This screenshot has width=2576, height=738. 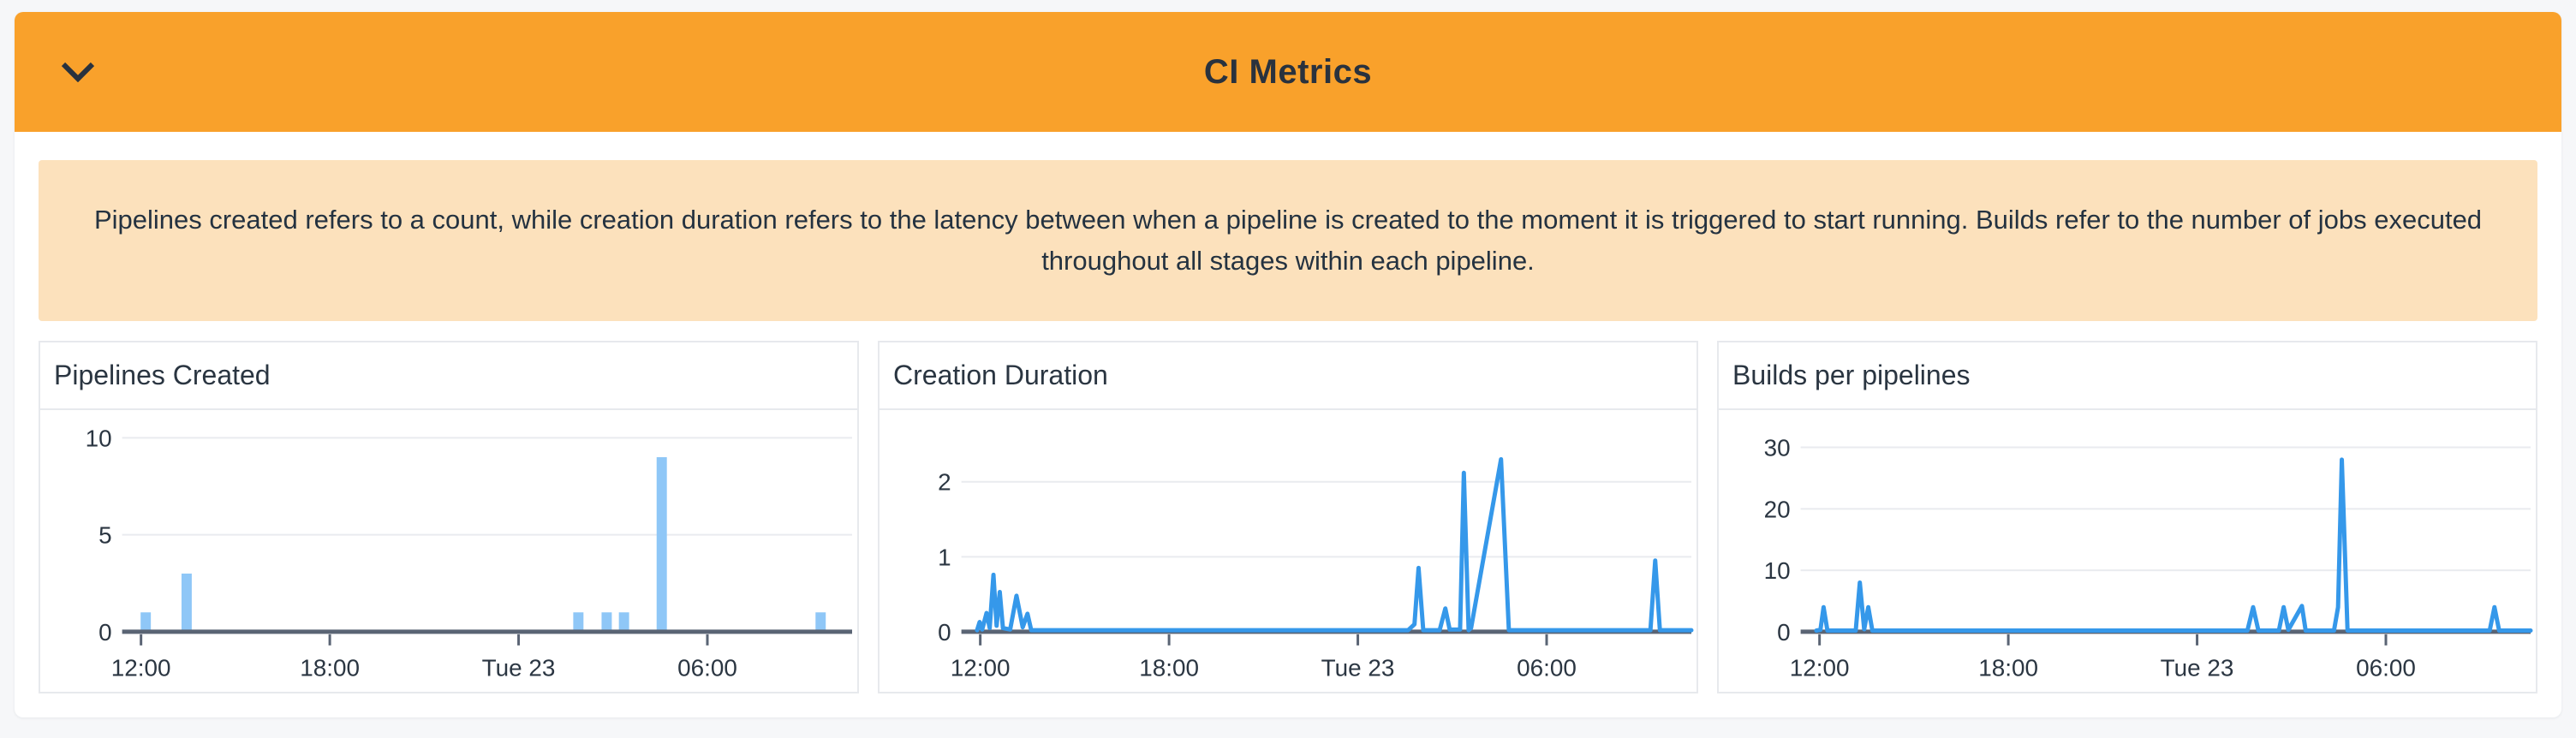 I want to click on collapse-section-button, so click(x=78, y=72).